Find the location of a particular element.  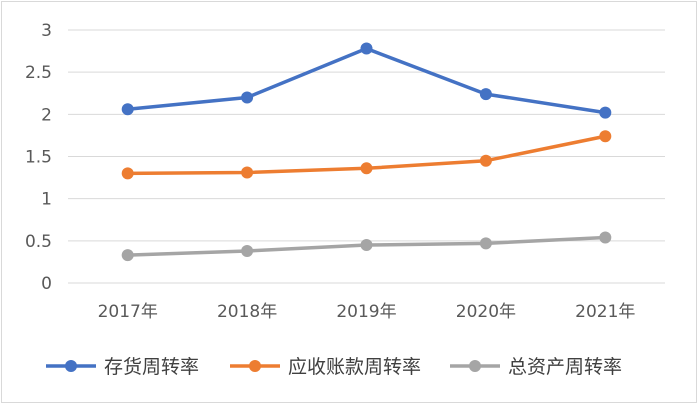

x-tick-label: 2018年 is located at coordinates (247, 312).